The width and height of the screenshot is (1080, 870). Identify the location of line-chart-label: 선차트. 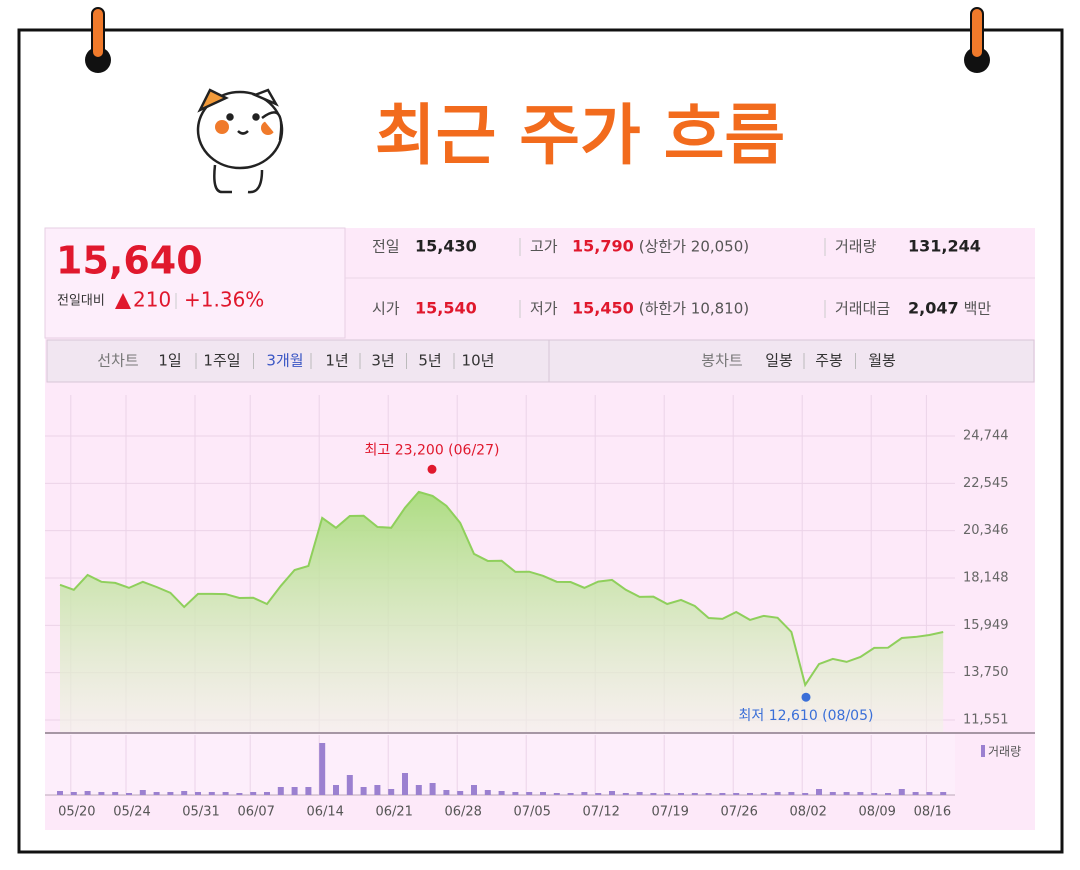
(118, 361).